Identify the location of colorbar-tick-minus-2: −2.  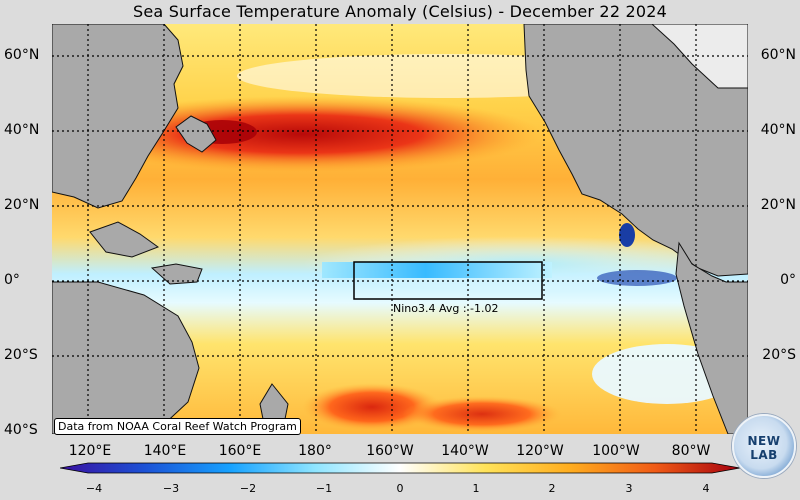
(248, 488).